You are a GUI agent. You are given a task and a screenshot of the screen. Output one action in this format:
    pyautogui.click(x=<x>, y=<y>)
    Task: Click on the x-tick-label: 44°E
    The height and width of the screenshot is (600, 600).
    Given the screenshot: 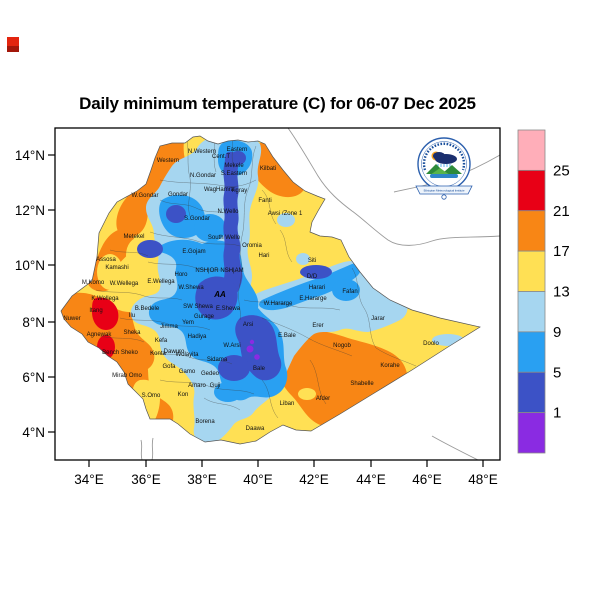 What is the action you would take?
    pyautogui.click(x=370, y=479)
    